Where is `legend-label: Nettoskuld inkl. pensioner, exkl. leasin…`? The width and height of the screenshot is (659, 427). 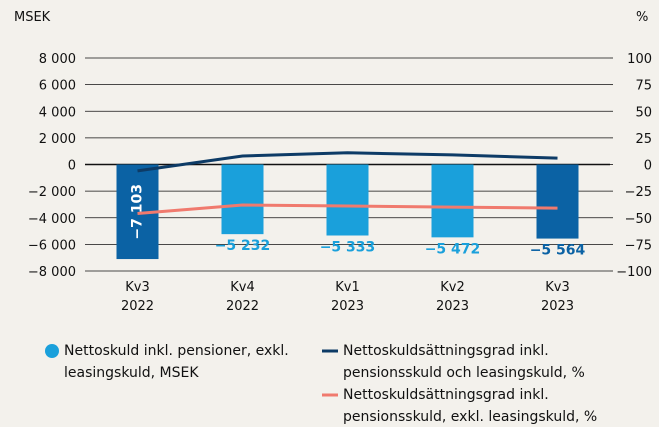
legend-label: Nettoskuld inkl. pensioner, exkl. leasin… is located at coordinates (176, 362).